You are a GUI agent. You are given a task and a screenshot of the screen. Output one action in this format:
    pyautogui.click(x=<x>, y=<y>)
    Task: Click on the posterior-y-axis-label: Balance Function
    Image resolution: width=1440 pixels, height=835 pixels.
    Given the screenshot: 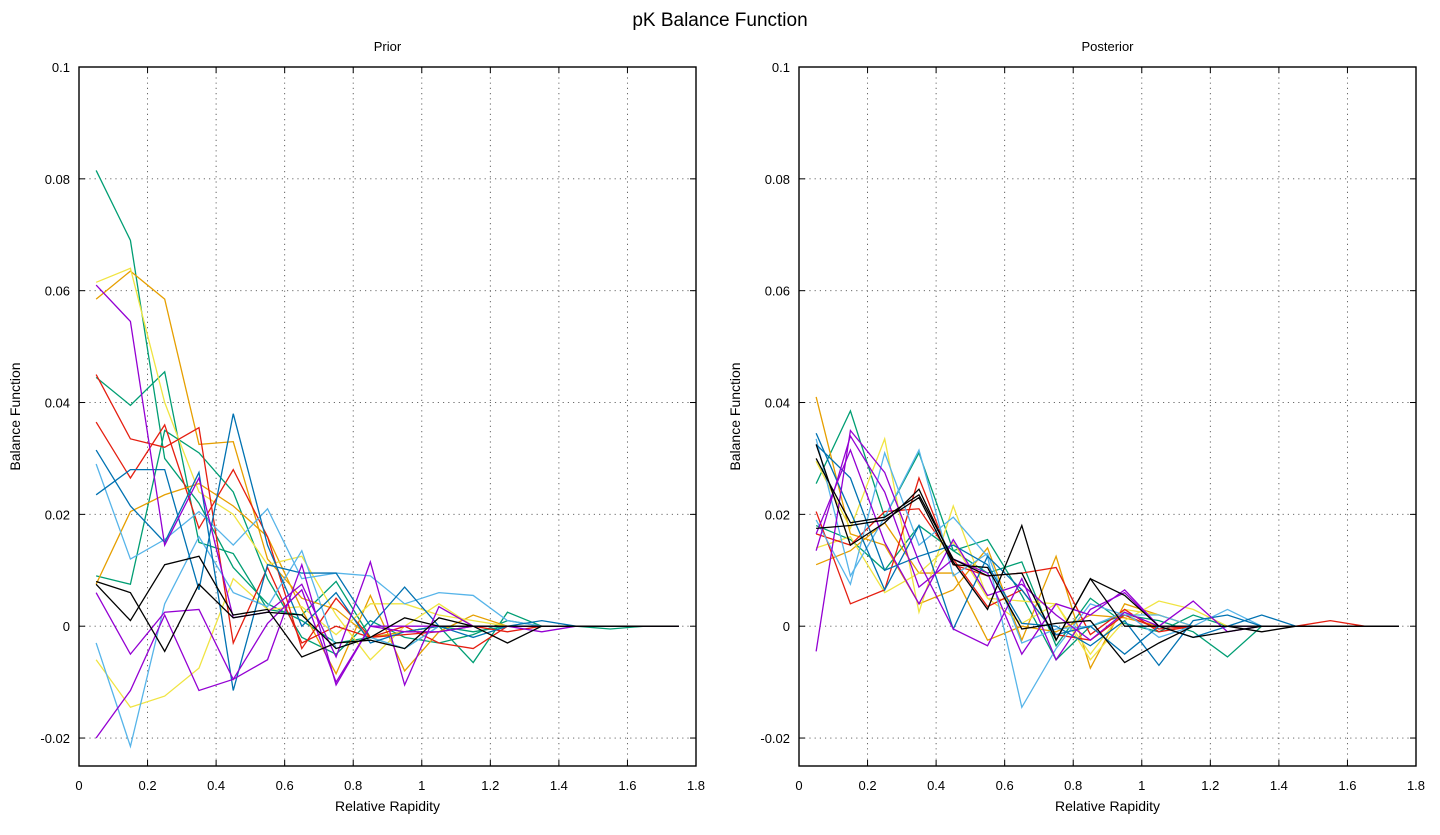 What is the action you would take?
    pyautogui.click(x=735, y=416)
    